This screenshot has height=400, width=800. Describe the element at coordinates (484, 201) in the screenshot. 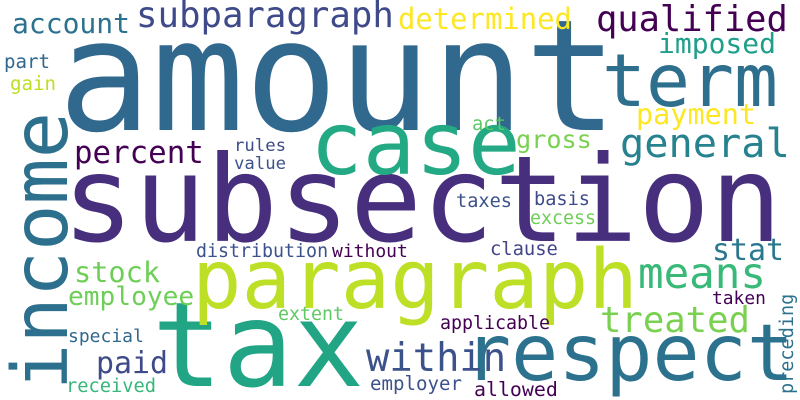

I see `word-taxes: taxes` at that location.